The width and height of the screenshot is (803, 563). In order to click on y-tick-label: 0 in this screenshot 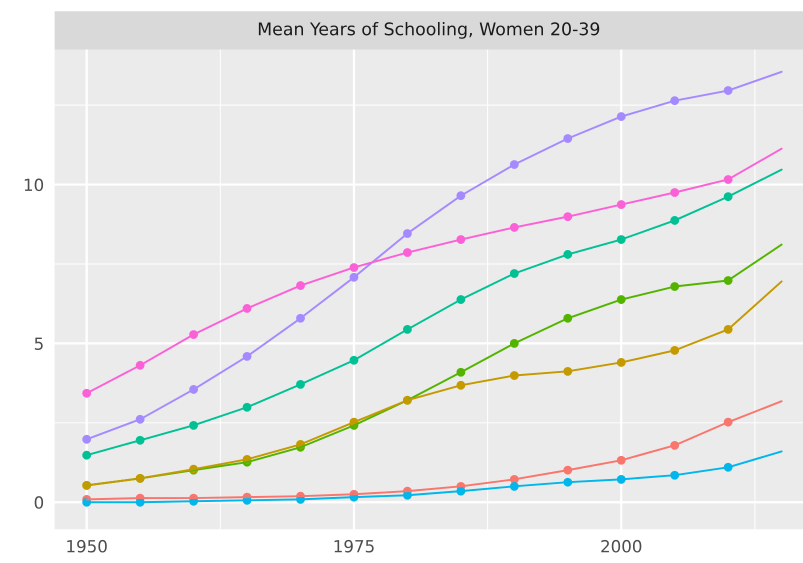, I will do `click(39, 502)`.